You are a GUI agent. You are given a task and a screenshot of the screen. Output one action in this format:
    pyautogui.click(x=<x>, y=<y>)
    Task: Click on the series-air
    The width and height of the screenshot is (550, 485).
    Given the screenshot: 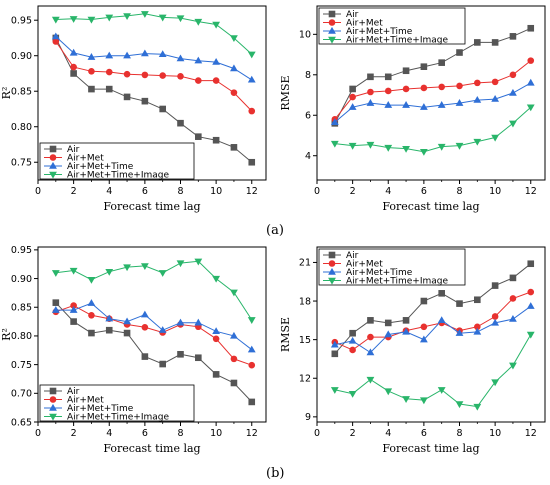 What is the action you would take?
    pyautogui.click(x=433, y=309)
    